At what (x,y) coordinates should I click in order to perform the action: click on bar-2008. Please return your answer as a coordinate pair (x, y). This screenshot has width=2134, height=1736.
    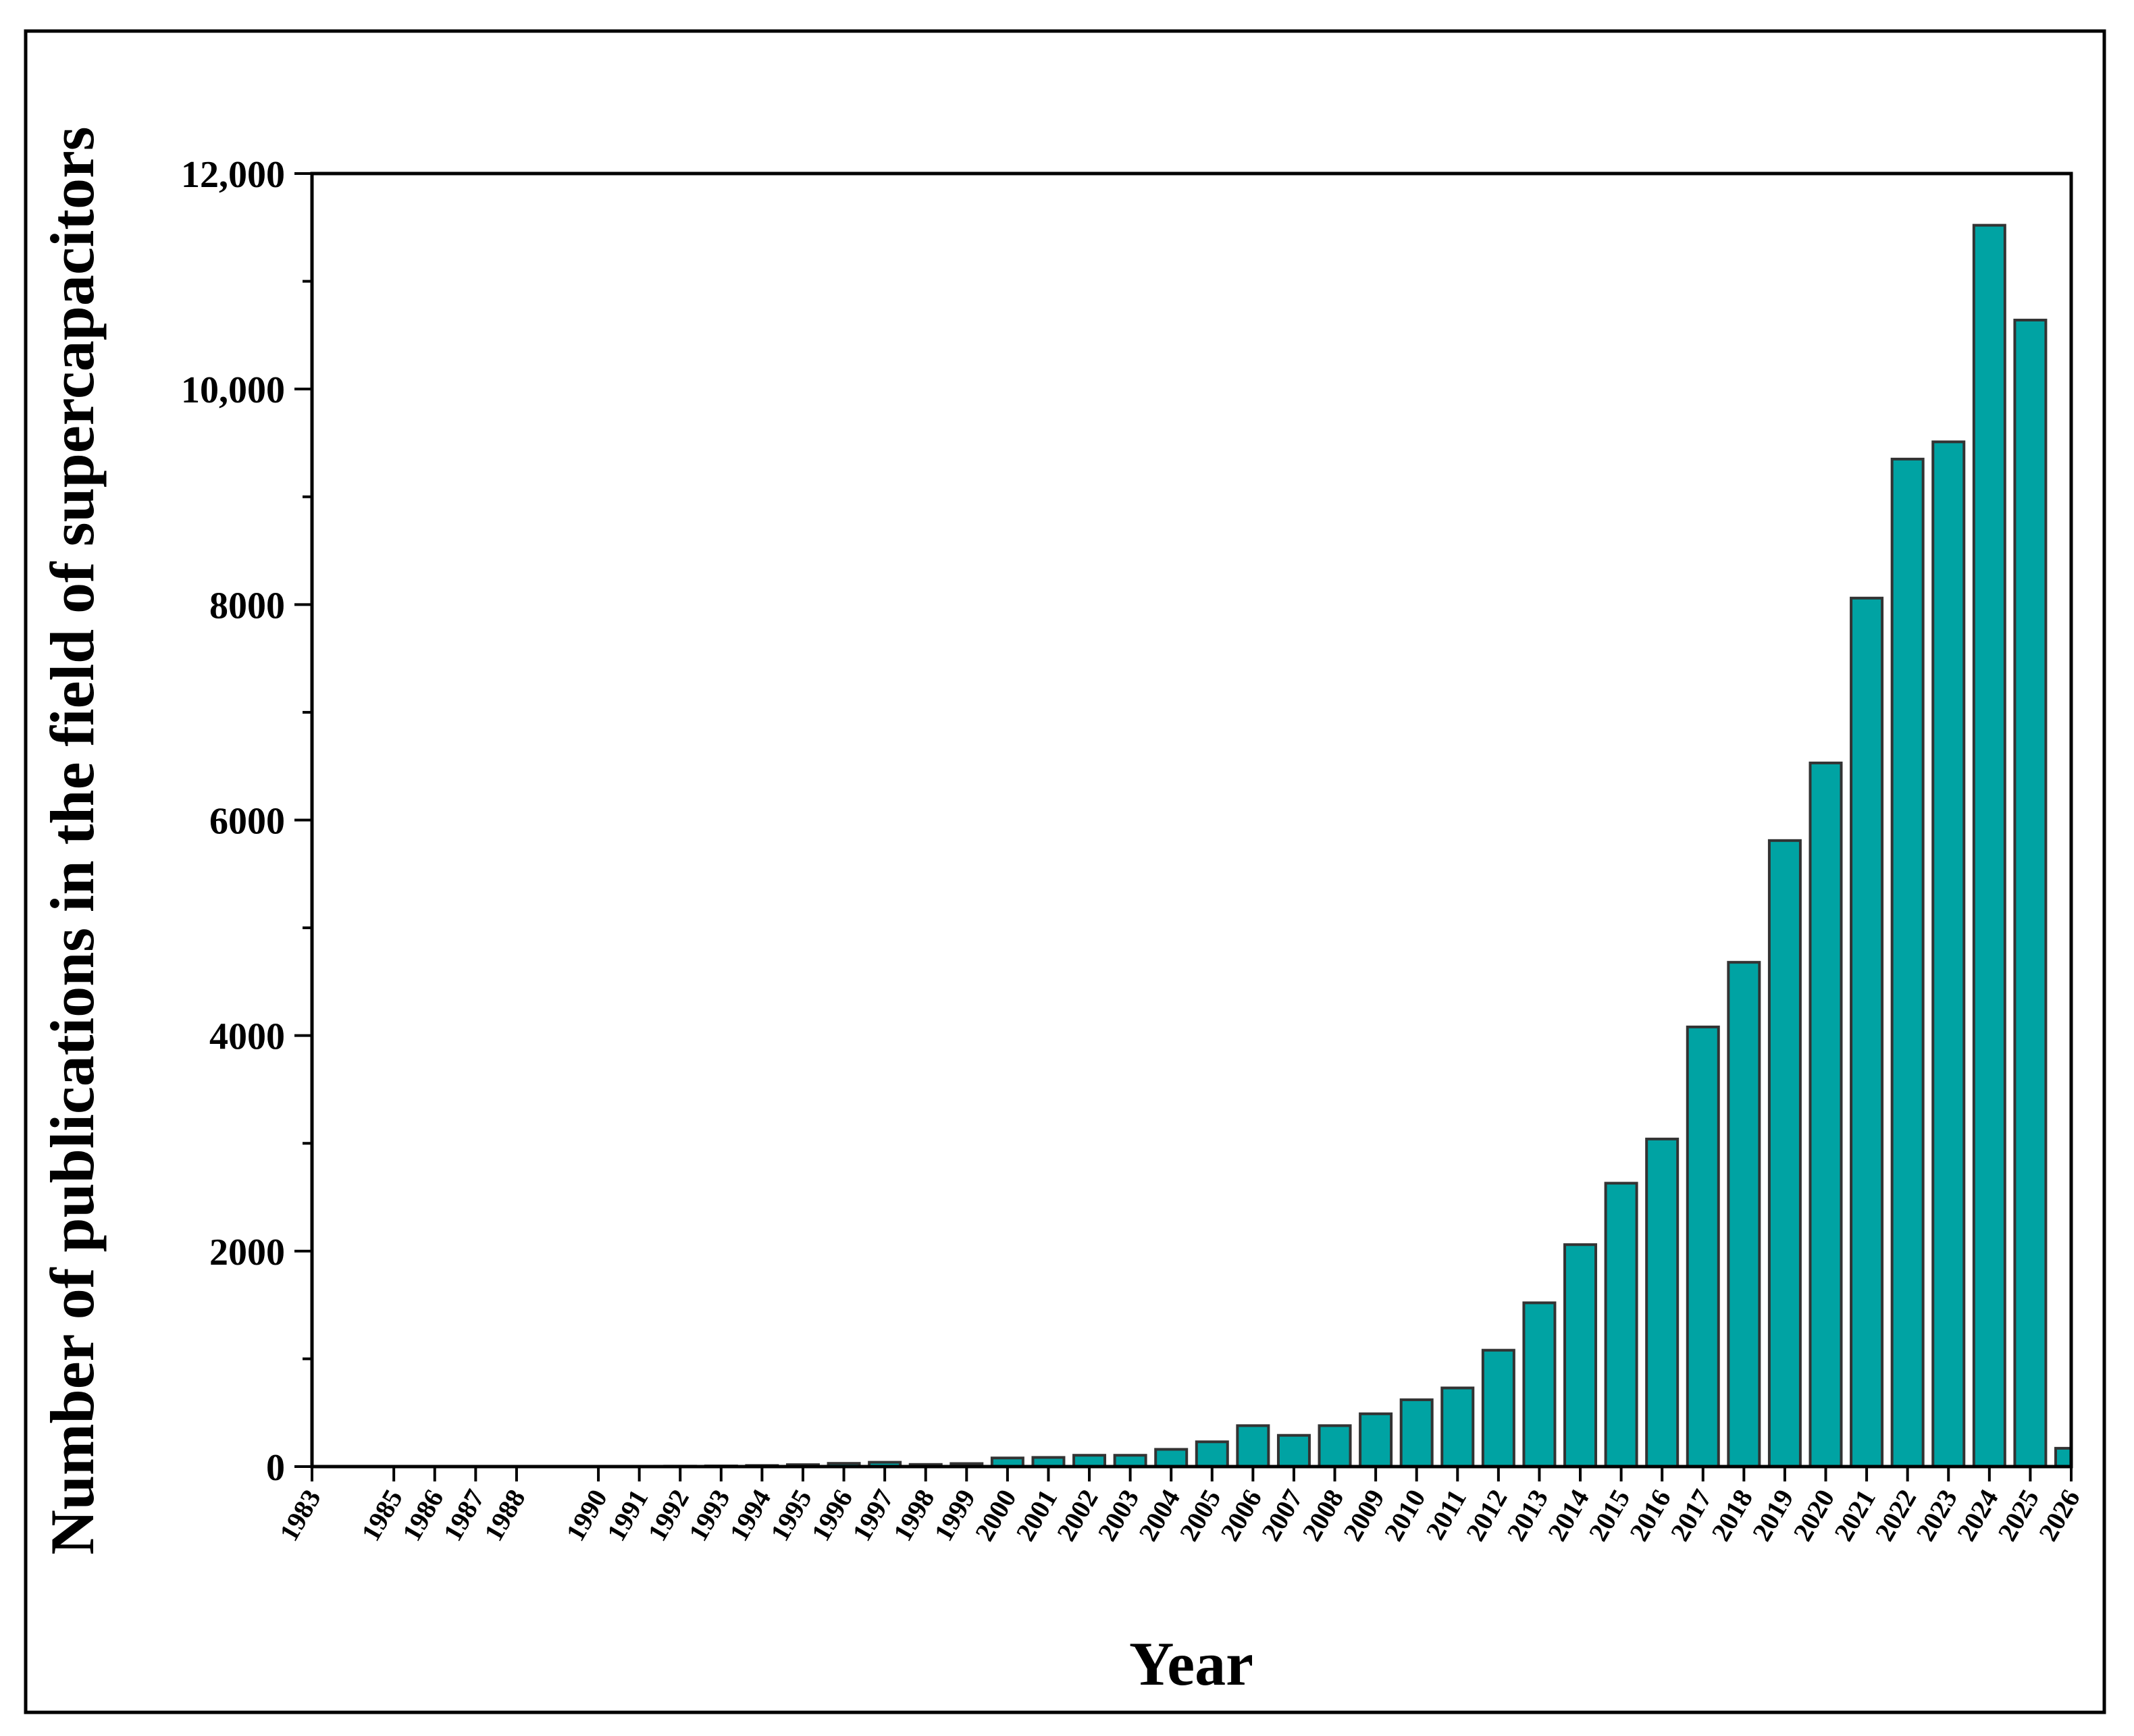
    Looking at the image, I should click on (1335, 1446).